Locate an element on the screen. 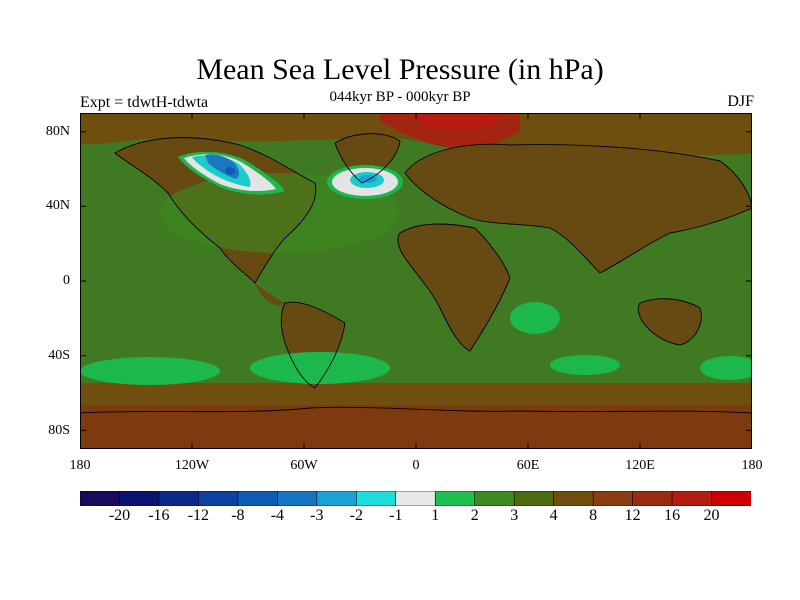 Image resolution: width=800 pixels, height=600 pixels. lon-label-120w: 120W is located at coordinates (192, 465).